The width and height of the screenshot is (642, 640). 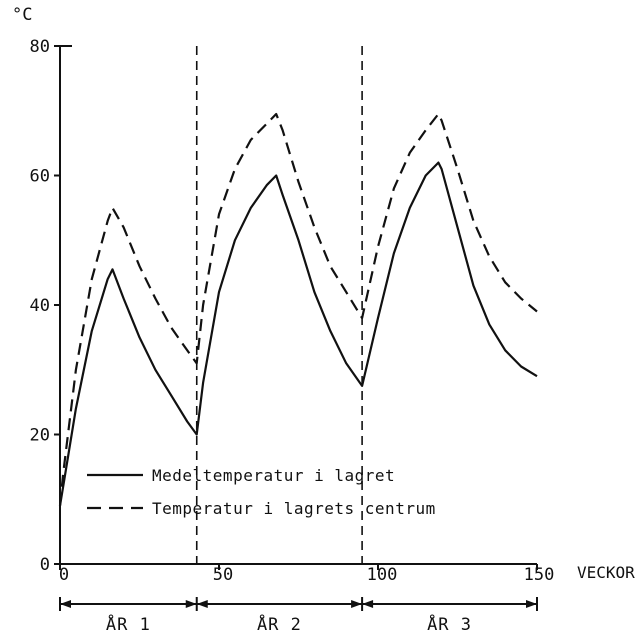 What do you see at coordinates (40, 177) in the screenshot?
I see `y-tick-label: 60` at bounding box center [40, 177].